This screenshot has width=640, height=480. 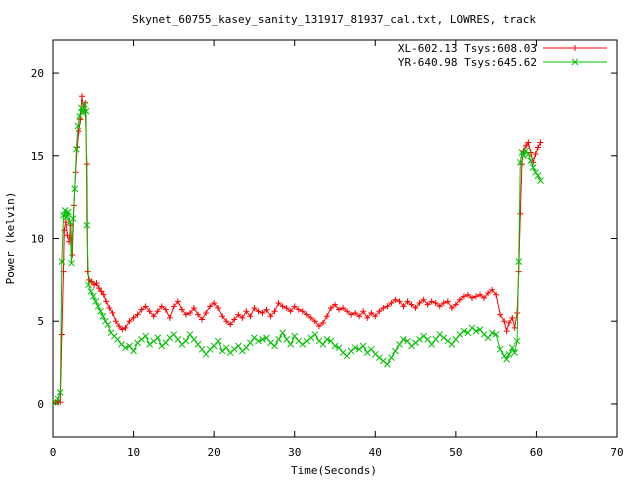 What do you see at coordinates (467, 62) in the screenshot?
I see `legend-label-yr: YR-640.98 Tsys:645.62` at bounding box center [467, 62].